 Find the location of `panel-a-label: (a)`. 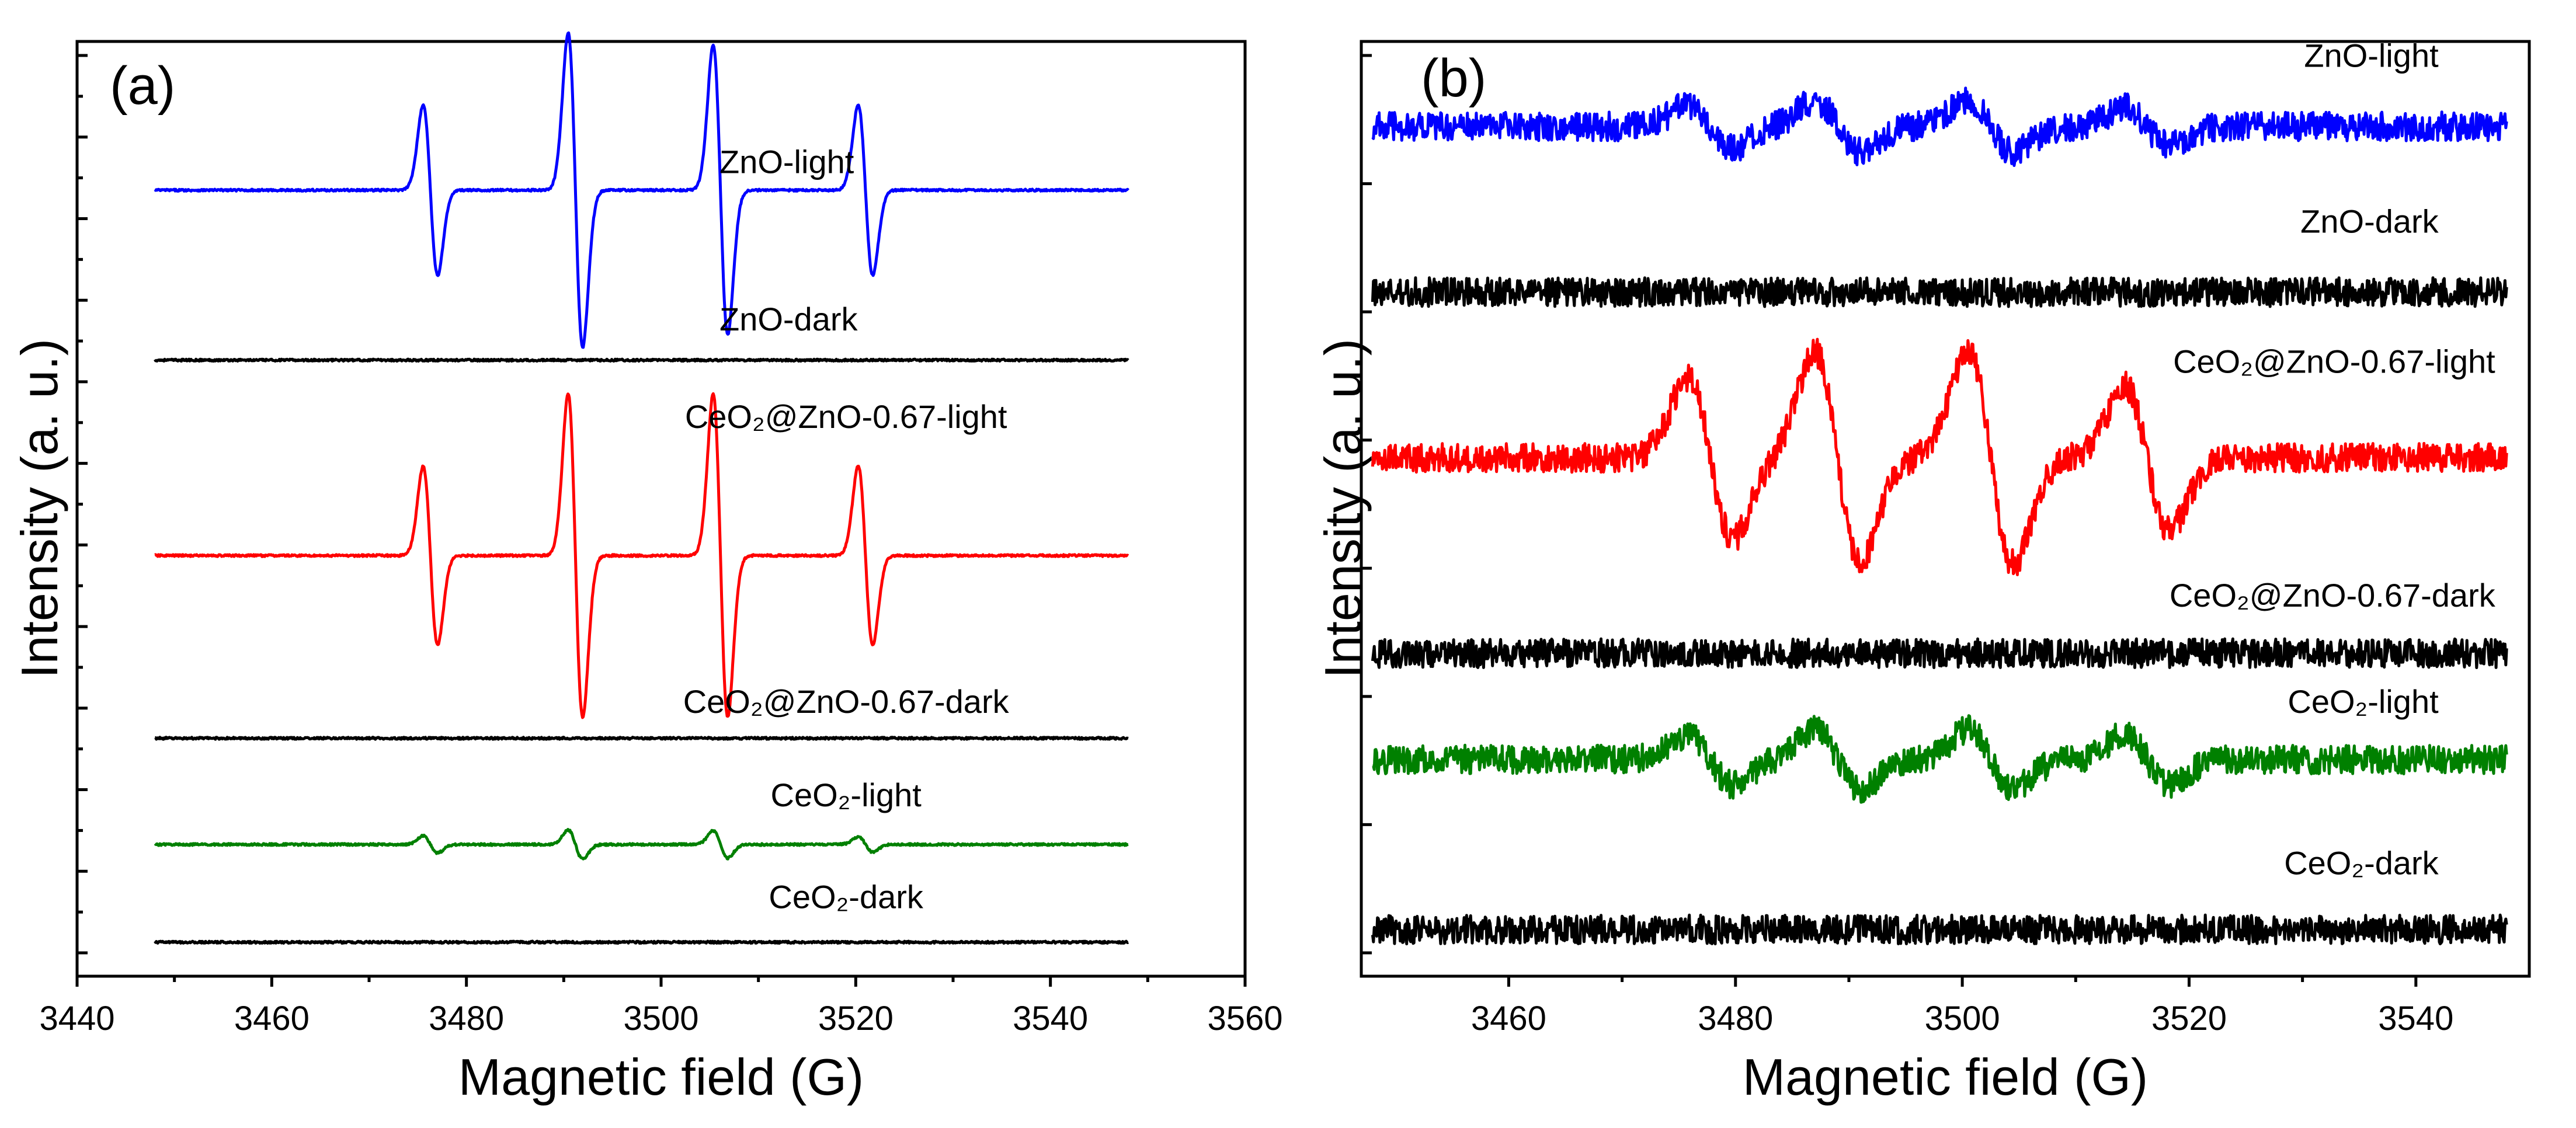

panel-a-label: (a) is located at coordinates (143, 86).